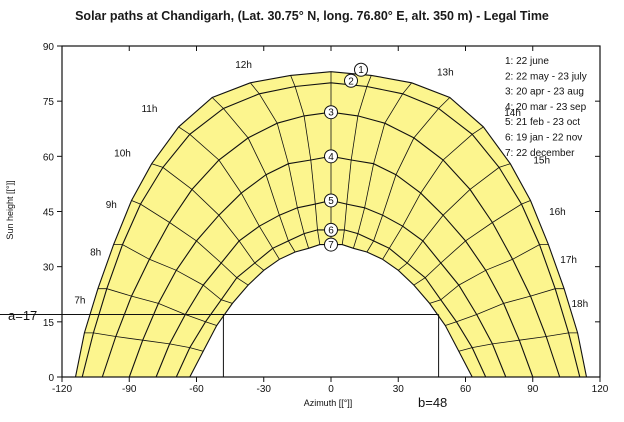  I want to click on legend-entry: 6: 19 jan - 22 nov, so click(543, 138).